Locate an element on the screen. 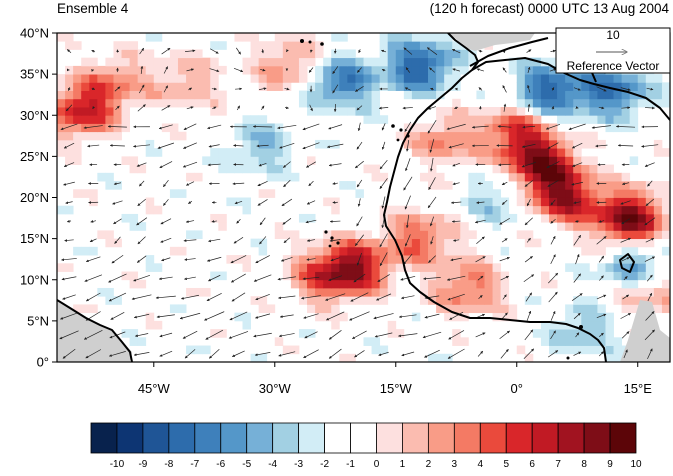  y-tick-label: 15°N is located at coordinates (34, 238).